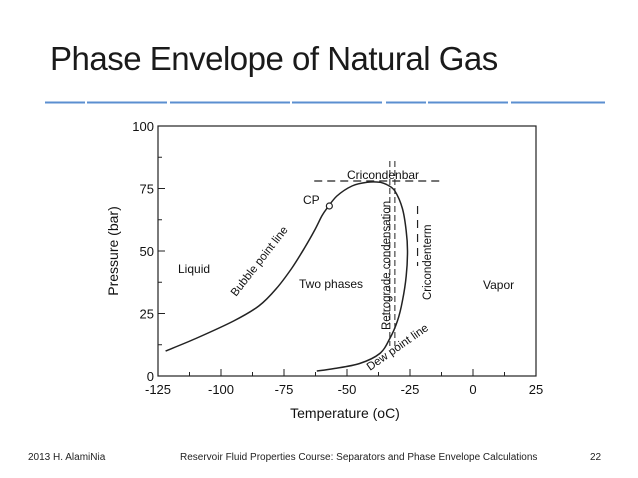 The image size is (638, 478). Describe the element at coordinates (387, 265) in the screenshot. I see `retrograde-label: Retrograde condensation` at that location.